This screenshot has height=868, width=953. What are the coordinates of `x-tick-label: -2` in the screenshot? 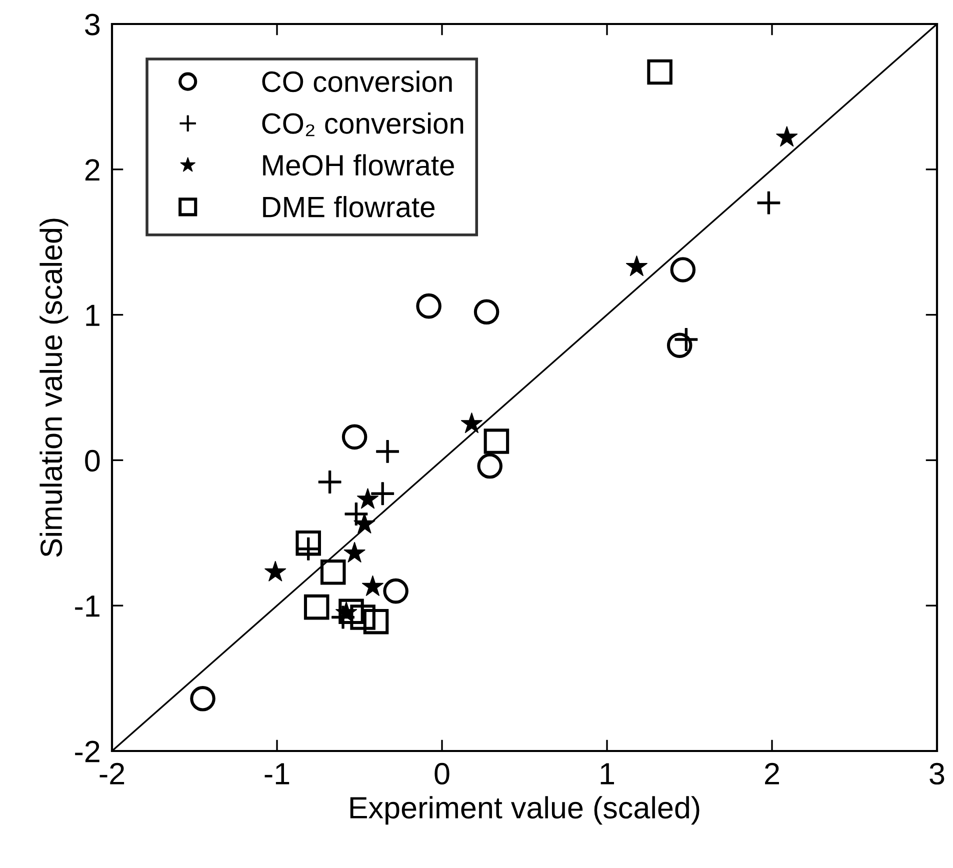 It's located at (112, 773).